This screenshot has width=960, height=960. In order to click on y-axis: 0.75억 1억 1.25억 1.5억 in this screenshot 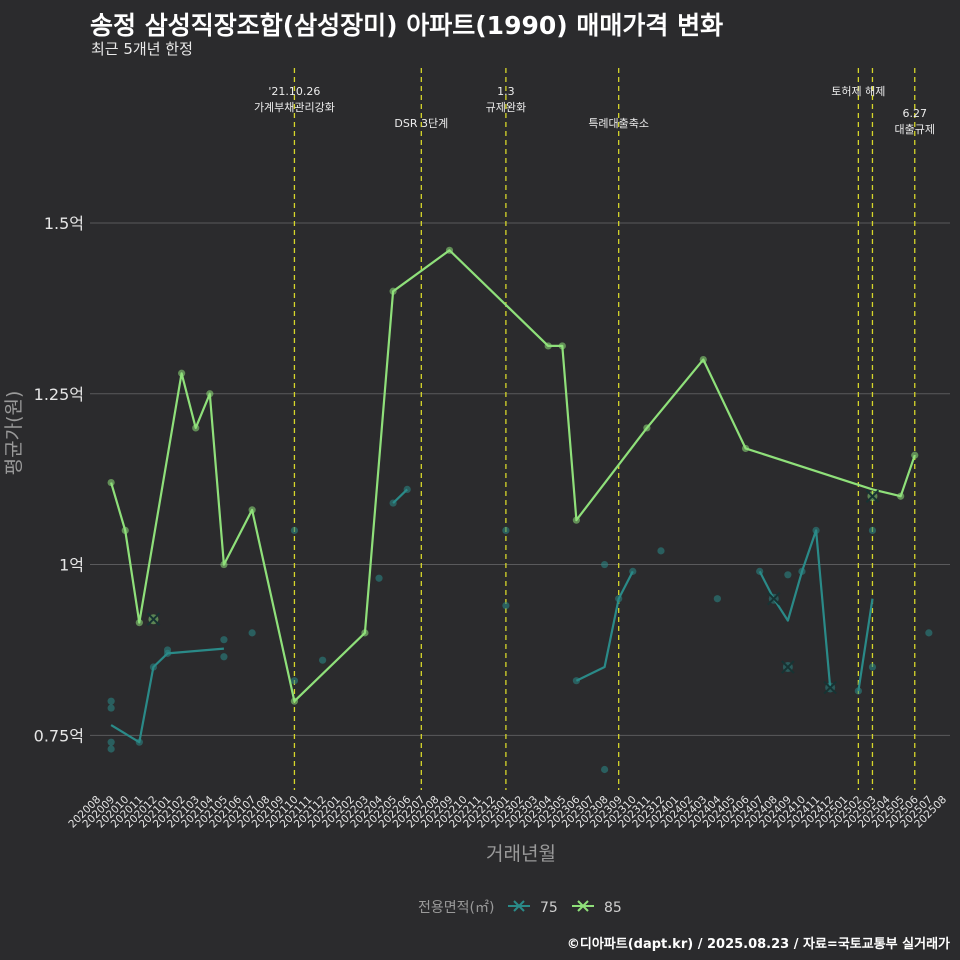, I will do `click(59, 479)`.